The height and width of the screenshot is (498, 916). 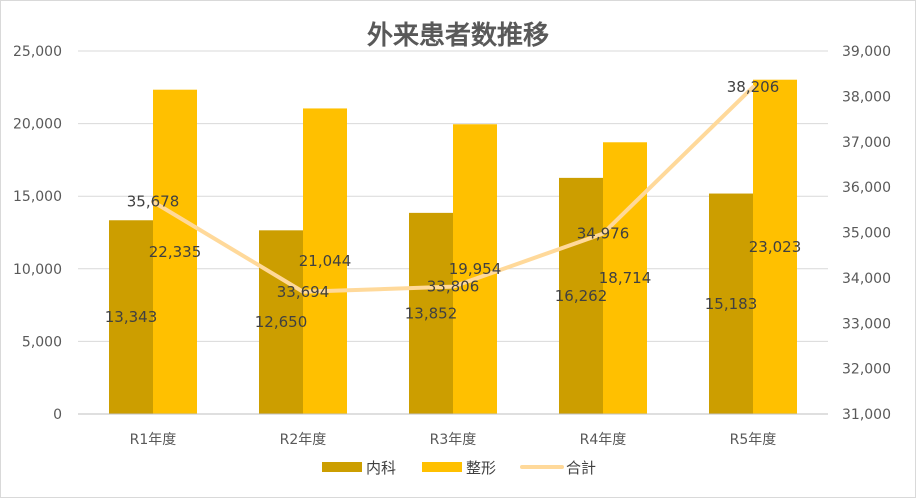 I want to click on data-label-内科: 13,852, so click(x=431, y=313).